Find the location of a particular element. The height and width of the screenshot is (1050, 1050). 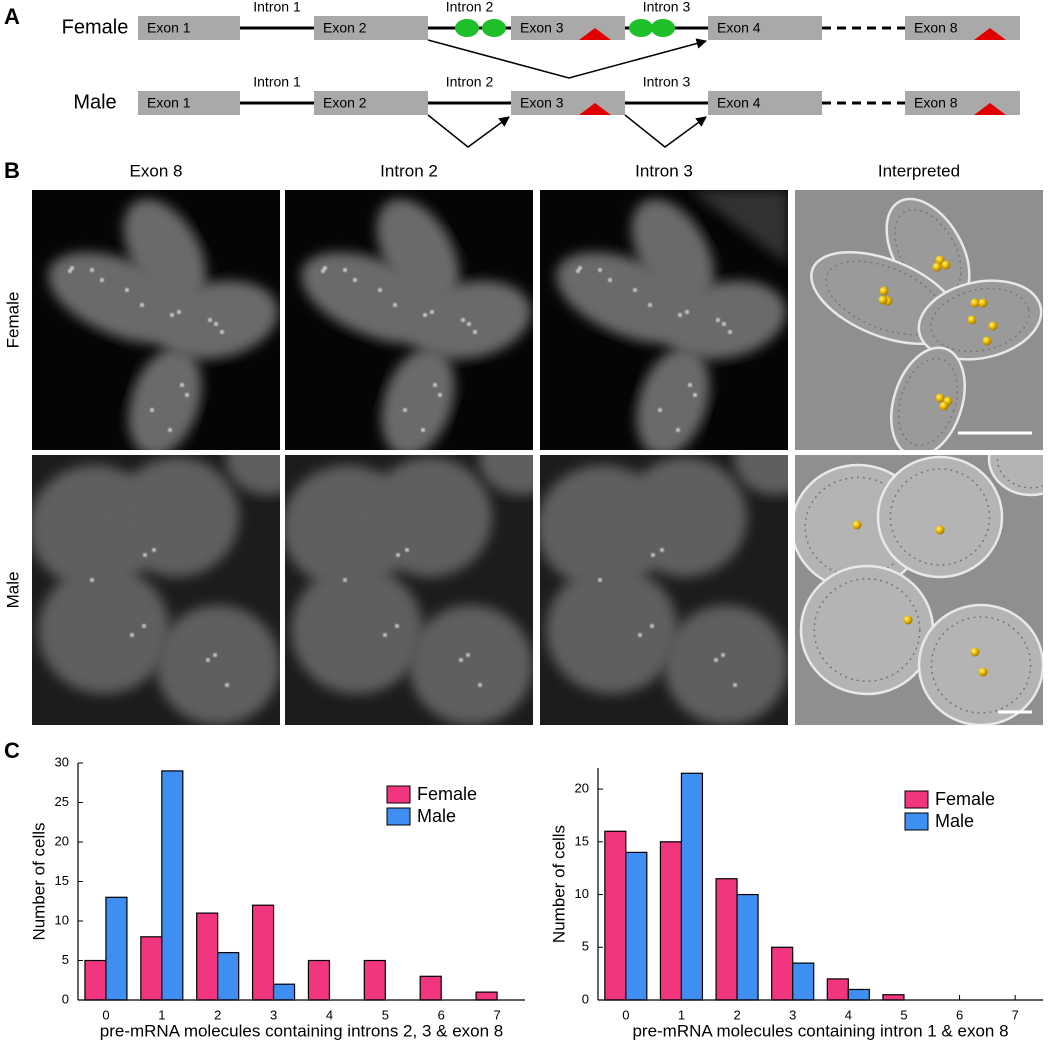

red-triangle is located at coordinates (595, 34).